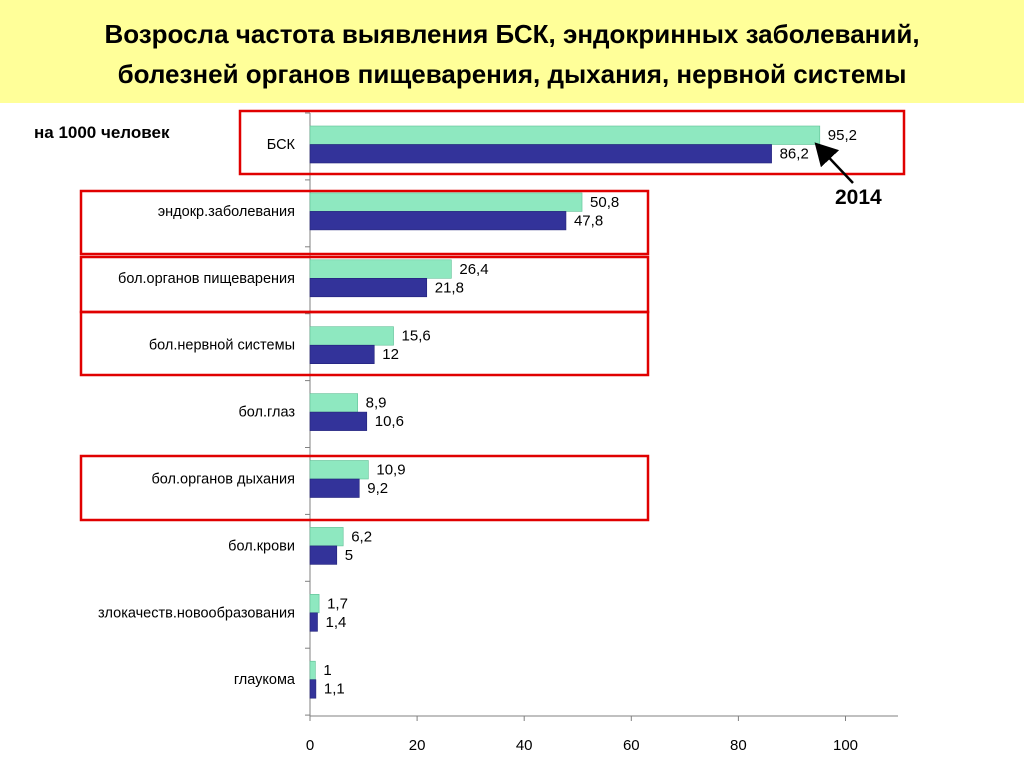  What do you see at coordinates (588, 220) in the screenshot?
I see `data-label-other: 47,8` at bounding box center [588, 220].